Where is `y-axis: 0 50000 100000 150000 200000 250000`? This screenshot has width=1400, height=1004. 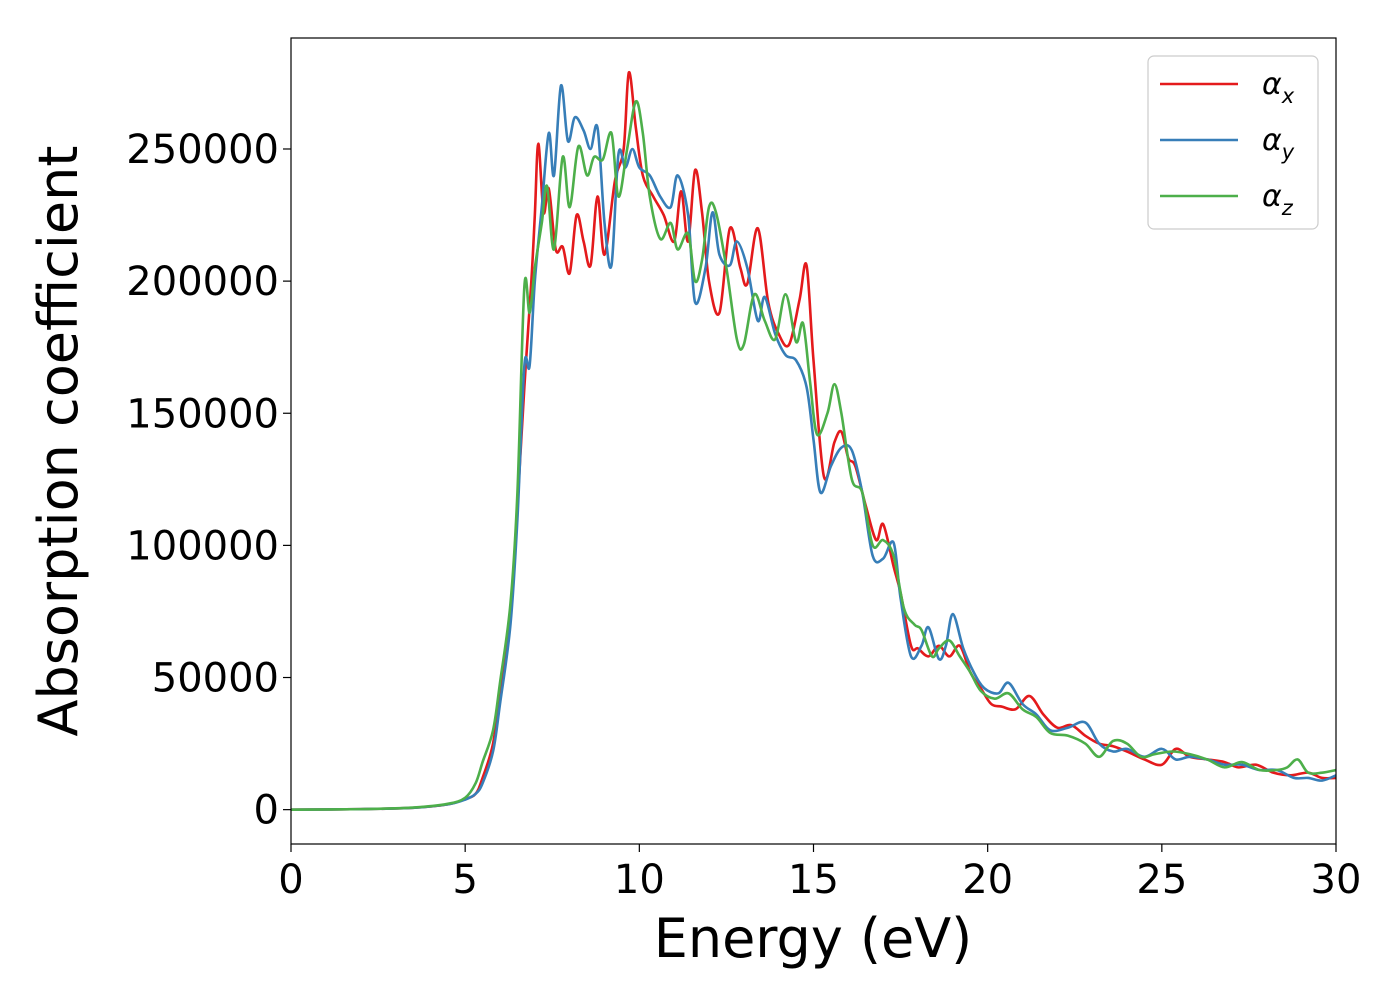 y-axis: 0 50000 100000 150000 200000 250000 is located at coordinates (208, 480).